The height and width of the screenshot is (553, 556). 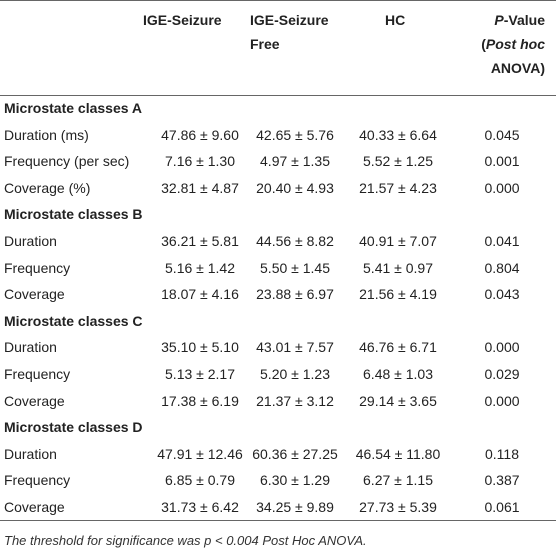 I want to click on row-label: Coverage (%), so click(x=47, y=187).